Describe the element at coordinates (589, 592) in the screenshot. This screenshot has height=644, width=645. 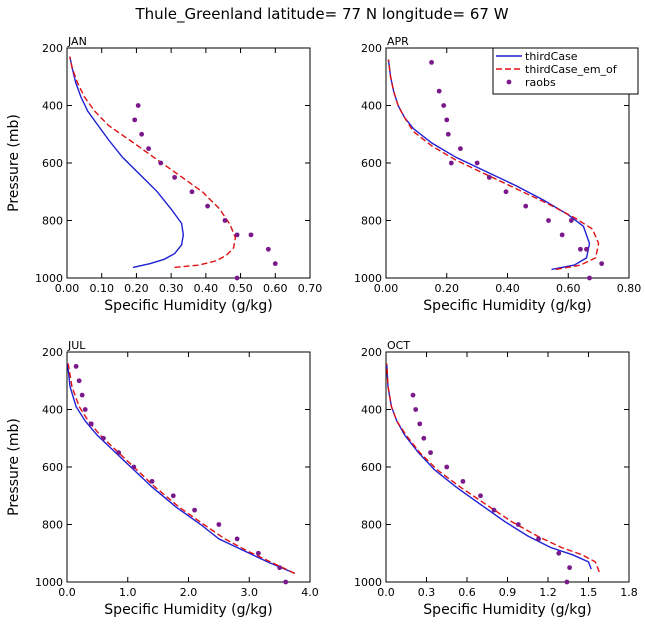
I see `x-tick-label: 1.5` at that location.